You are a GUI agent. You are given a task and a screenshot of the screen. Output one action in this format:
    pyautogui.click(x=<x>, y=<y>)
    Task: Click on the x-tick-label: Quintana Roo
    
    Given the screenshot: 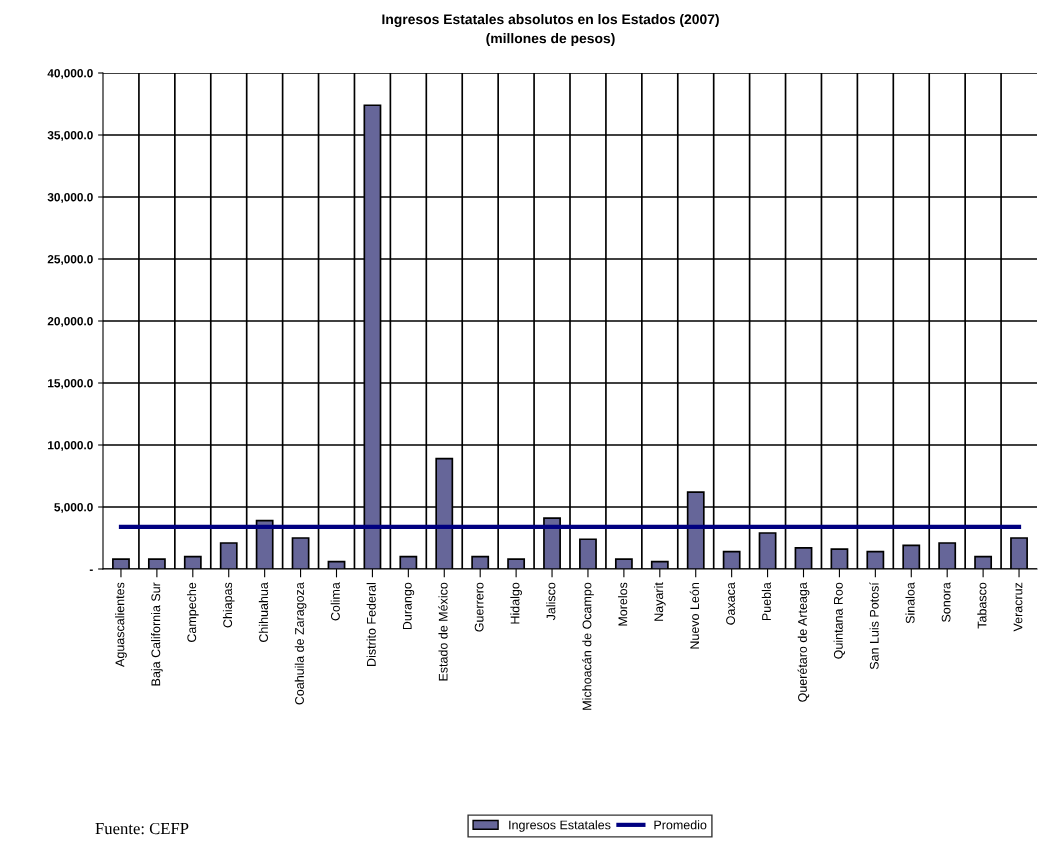 What is the action you would take?
    pyautogui.click(x=839, y=620)
    